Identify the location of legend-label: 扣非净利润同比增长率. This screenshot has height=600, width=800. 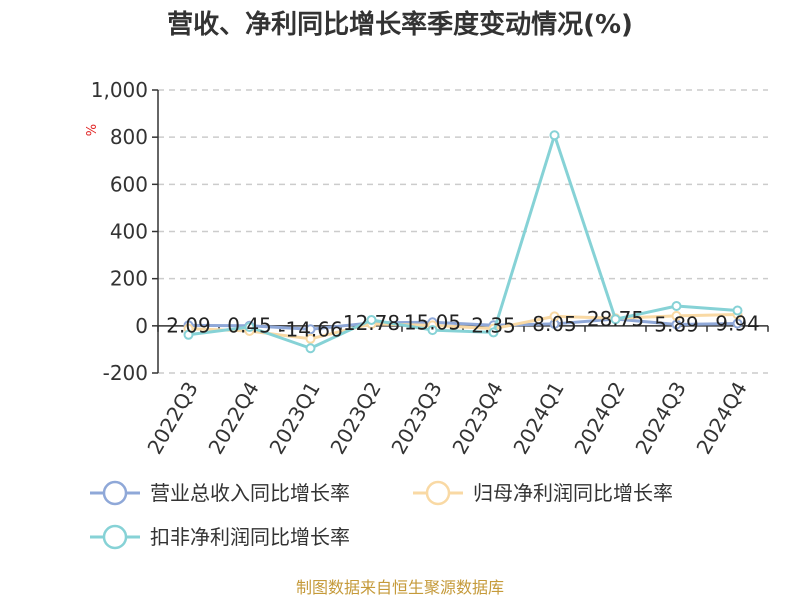
(250, 537).